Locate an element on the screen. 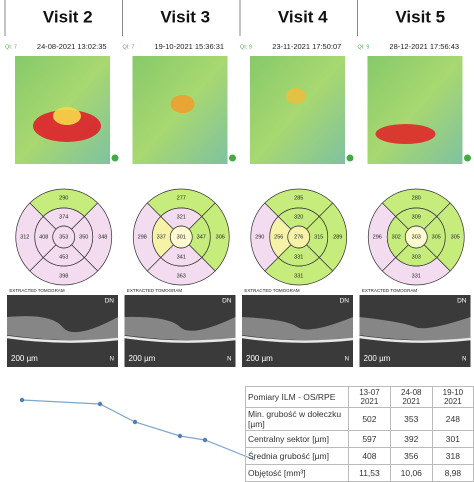 Image resolution: width=474 pixels, height=482 pixels. inner-value: 256 is located at coordinates (278, 237).